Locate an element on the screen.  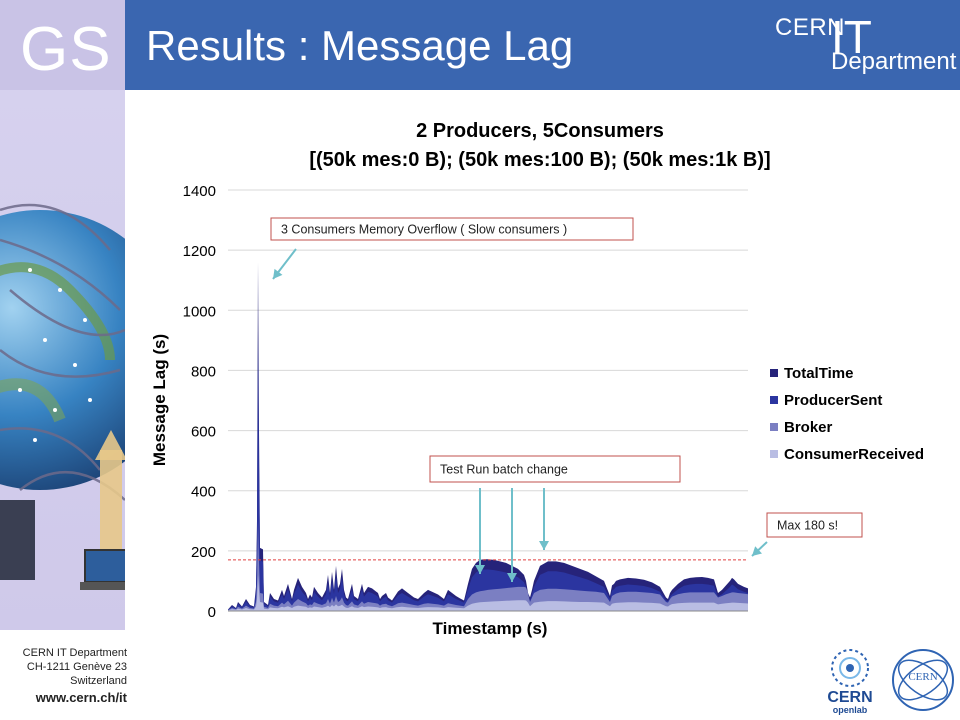
series-area-broker is located at coordinates (488, 565).